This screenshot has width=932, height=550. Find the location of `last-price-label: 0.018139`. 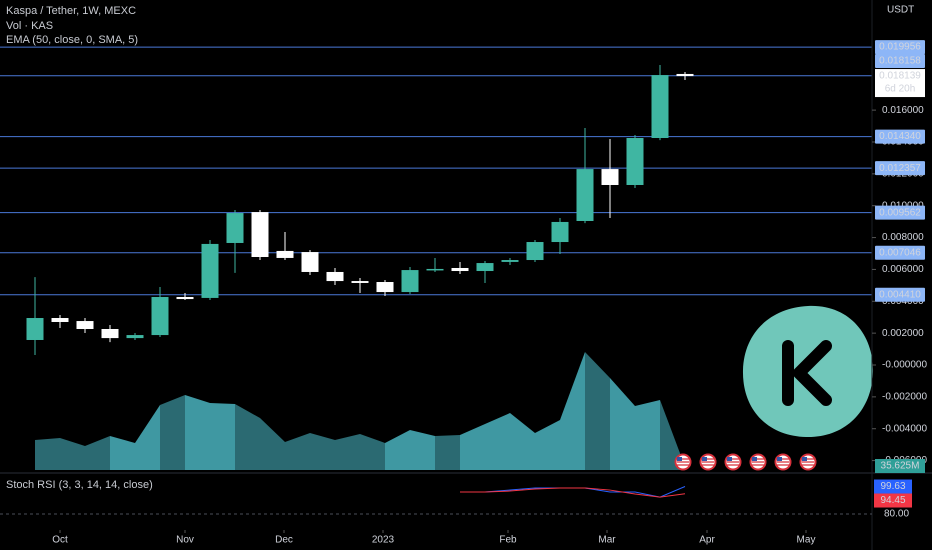

last-price-label: 0.018139 is located at coordinates (900, 76).